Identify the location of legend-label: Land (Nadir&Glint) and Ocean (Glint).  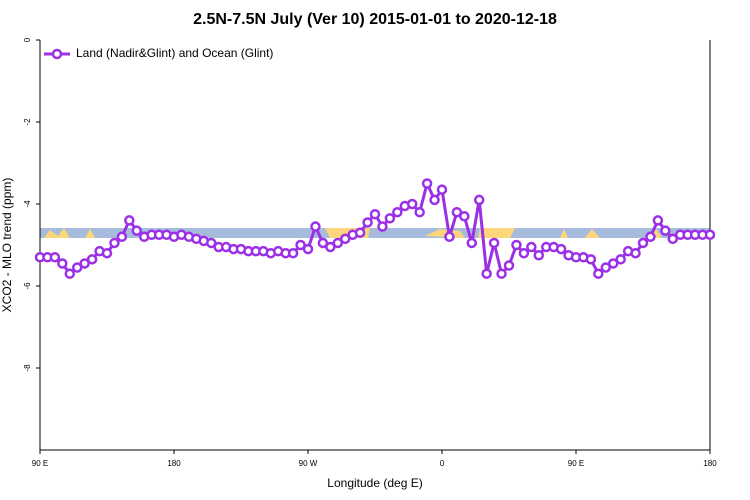
(174, 53).